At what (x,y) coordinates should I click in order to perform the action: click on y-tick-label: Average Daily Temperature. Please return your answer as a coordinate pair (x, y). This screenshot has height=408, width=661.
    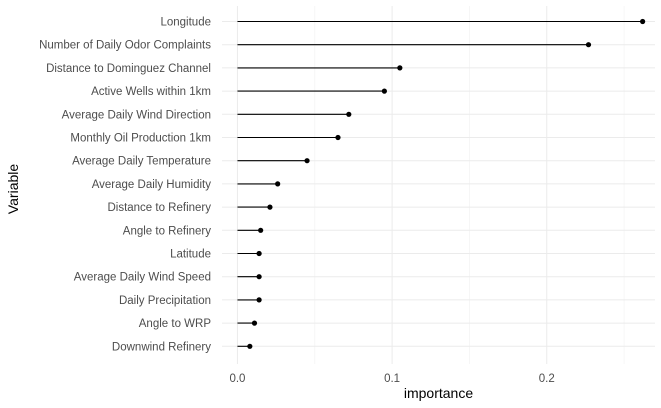
    Looking at the image, I should click on (141, 162).